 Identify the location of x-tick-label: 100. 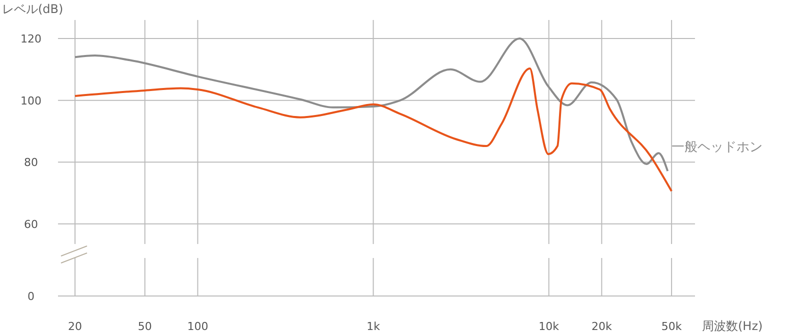
(197, 326).